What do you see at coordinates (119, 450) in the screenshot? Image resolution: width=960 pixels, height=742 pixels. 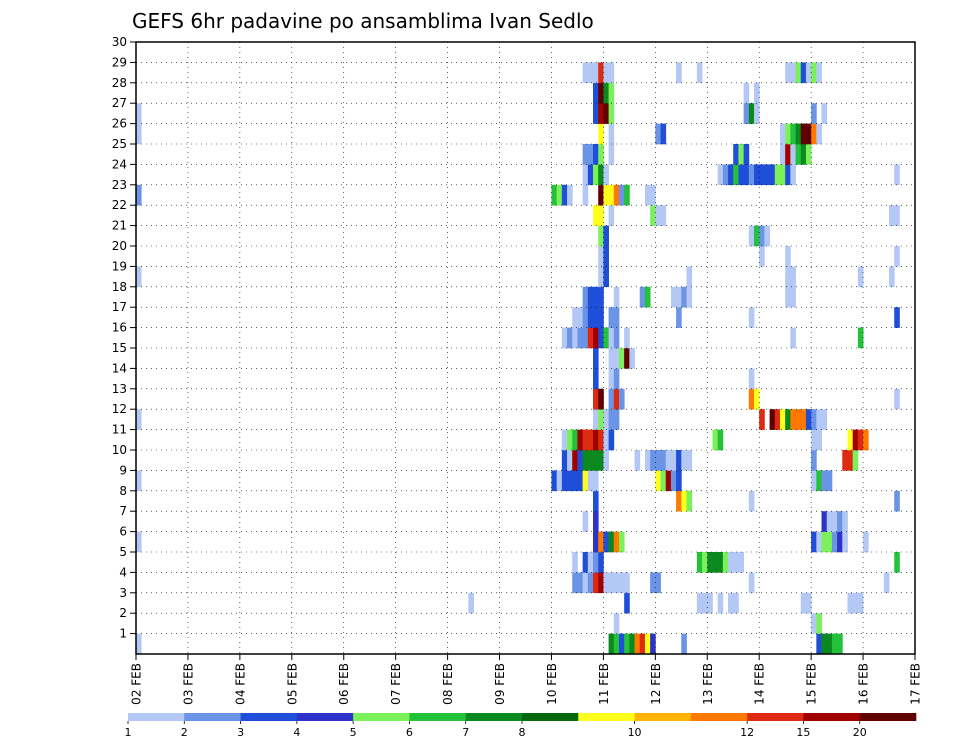 I see `y-tick-label: 10` at bounding box center [119, 450].